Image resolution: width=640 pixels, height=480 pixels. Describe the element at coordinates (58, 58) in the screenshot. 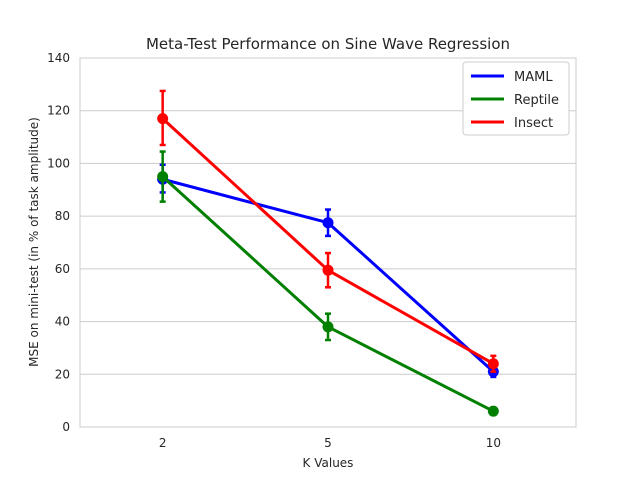

I see `y-tick-label: 140` at that location.